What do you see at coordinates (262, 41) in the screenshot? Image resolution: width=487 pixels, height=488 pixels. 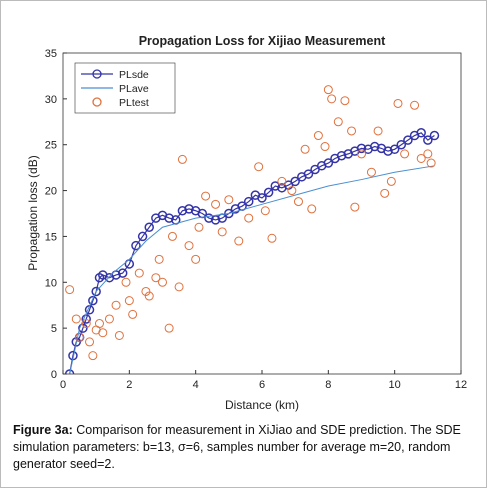 I see `chart-title: Propagation Loss for Xijiao Measurement` at bounding box center [262, 41].